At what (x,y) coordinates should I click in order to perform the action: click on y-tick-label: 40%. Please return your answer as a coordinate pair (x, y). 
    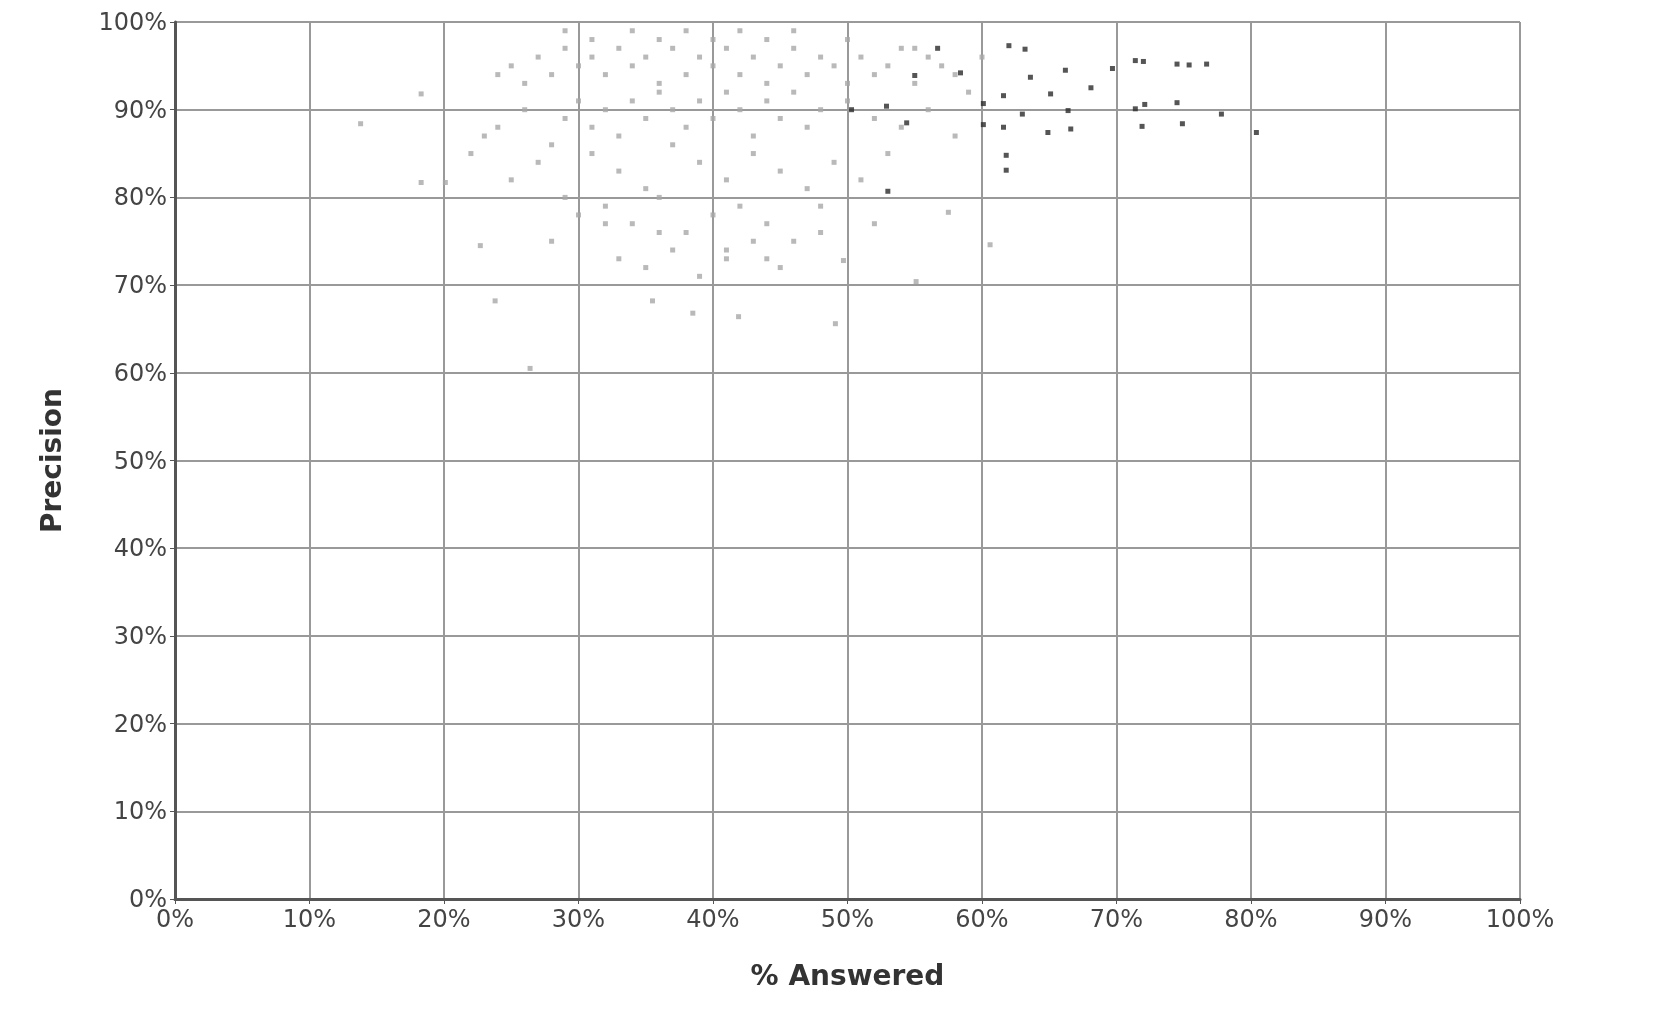
    Looking at the image, I should click on (140, 548).